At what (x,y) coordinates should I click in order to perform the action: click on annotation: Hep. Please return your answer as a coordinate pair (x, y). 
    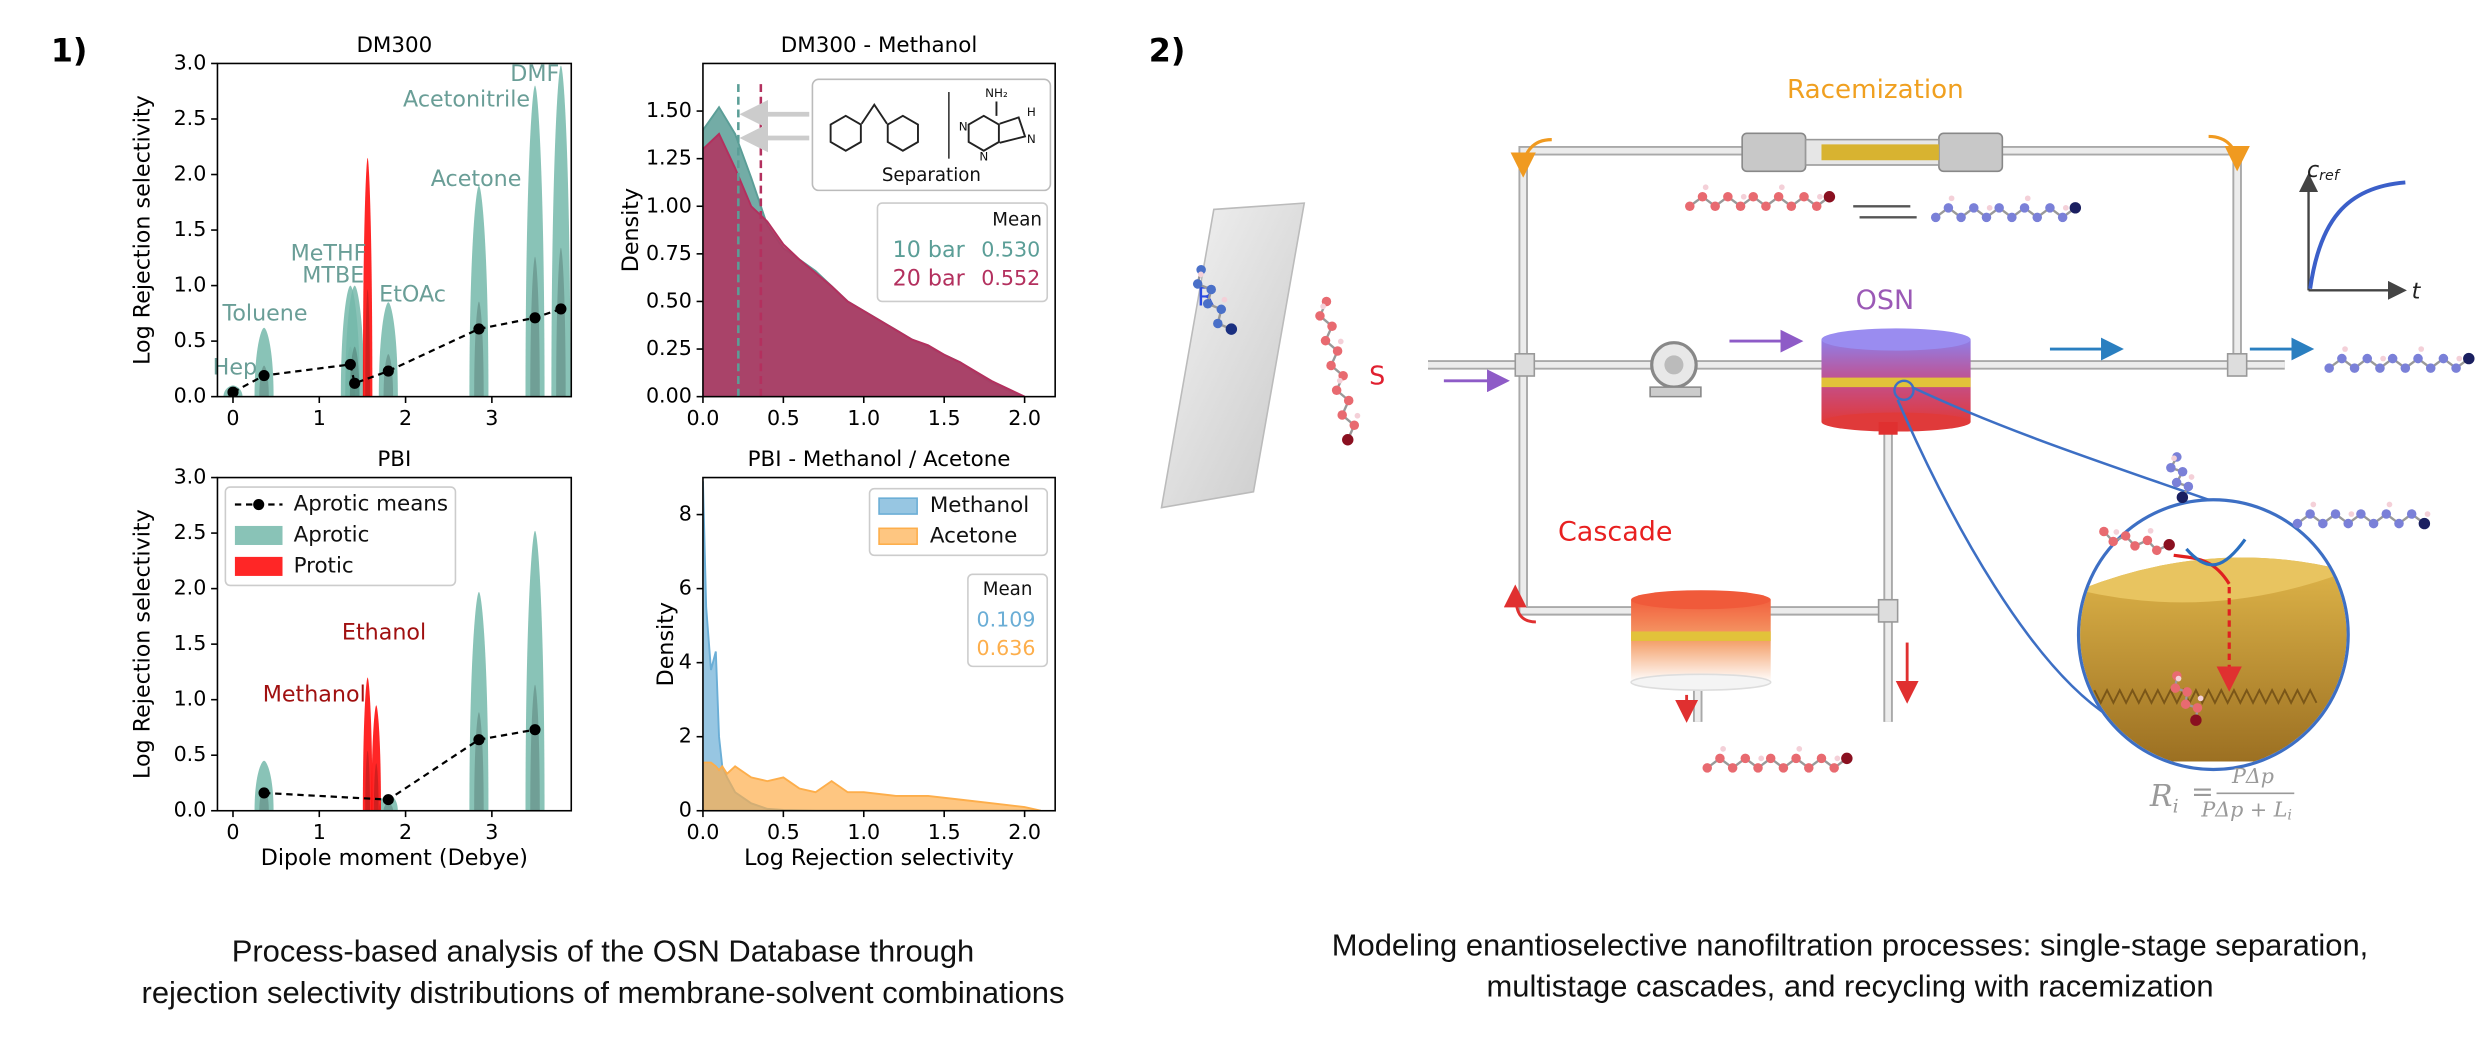
    Looking at the image, I should click on (235, 368).